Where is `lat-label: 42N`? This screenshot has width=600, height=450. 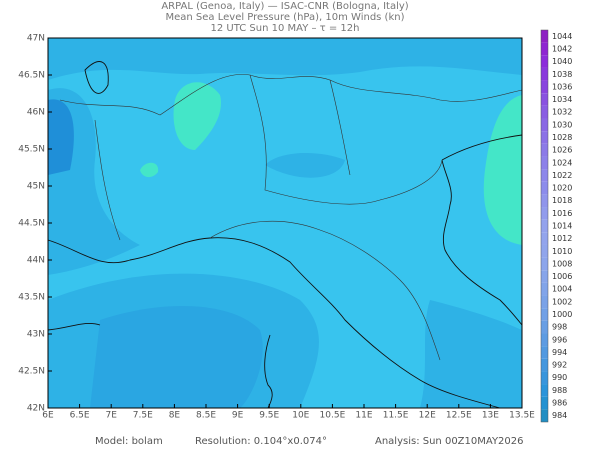 lat-label: 42N is located at coordinates (36, 409).